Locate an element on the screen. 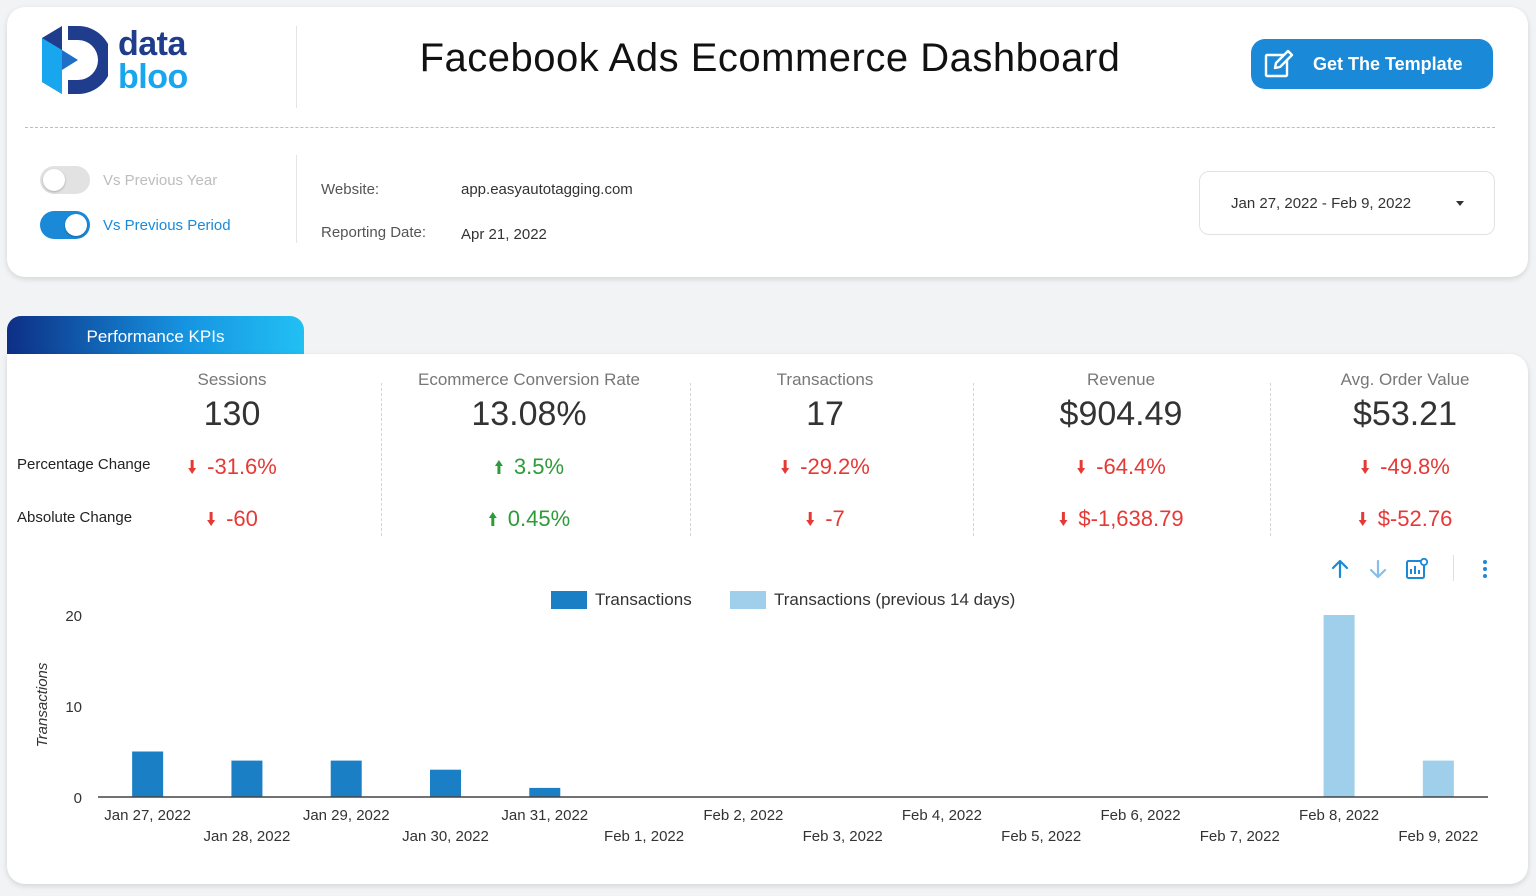  toolbar-divider is located at coordinates (1453, 568).